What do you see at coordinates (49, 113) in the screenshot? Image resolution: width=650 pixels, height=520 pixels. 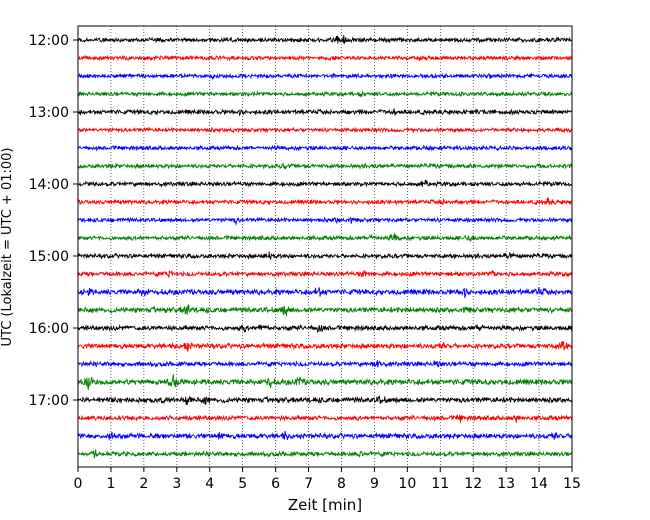 I see `y-tick-label: 13:00` at bounding box center [49, 113].